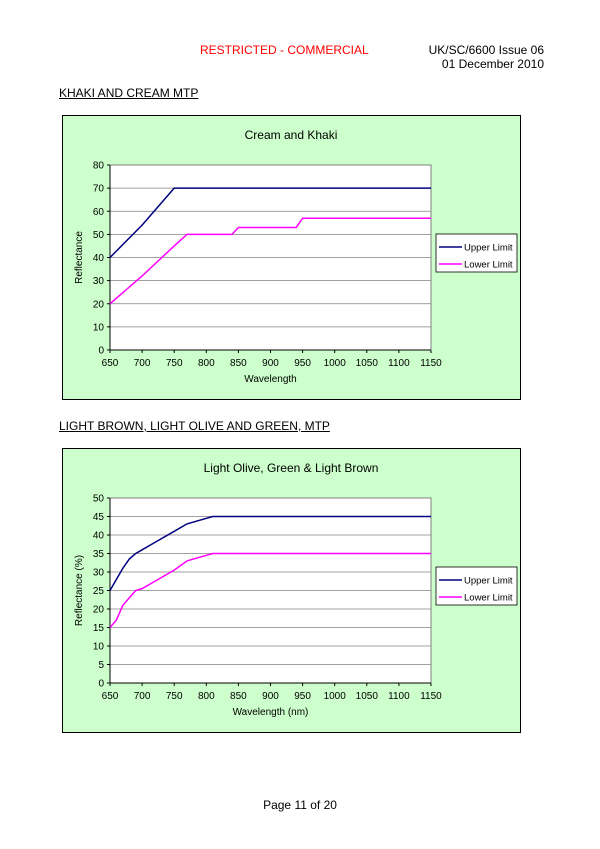  What do you see at coordinates (291, 468) in the screenshot?
I see `chart-title: Light Olive, Green & Light Brown` at bounding box center [291, 468].